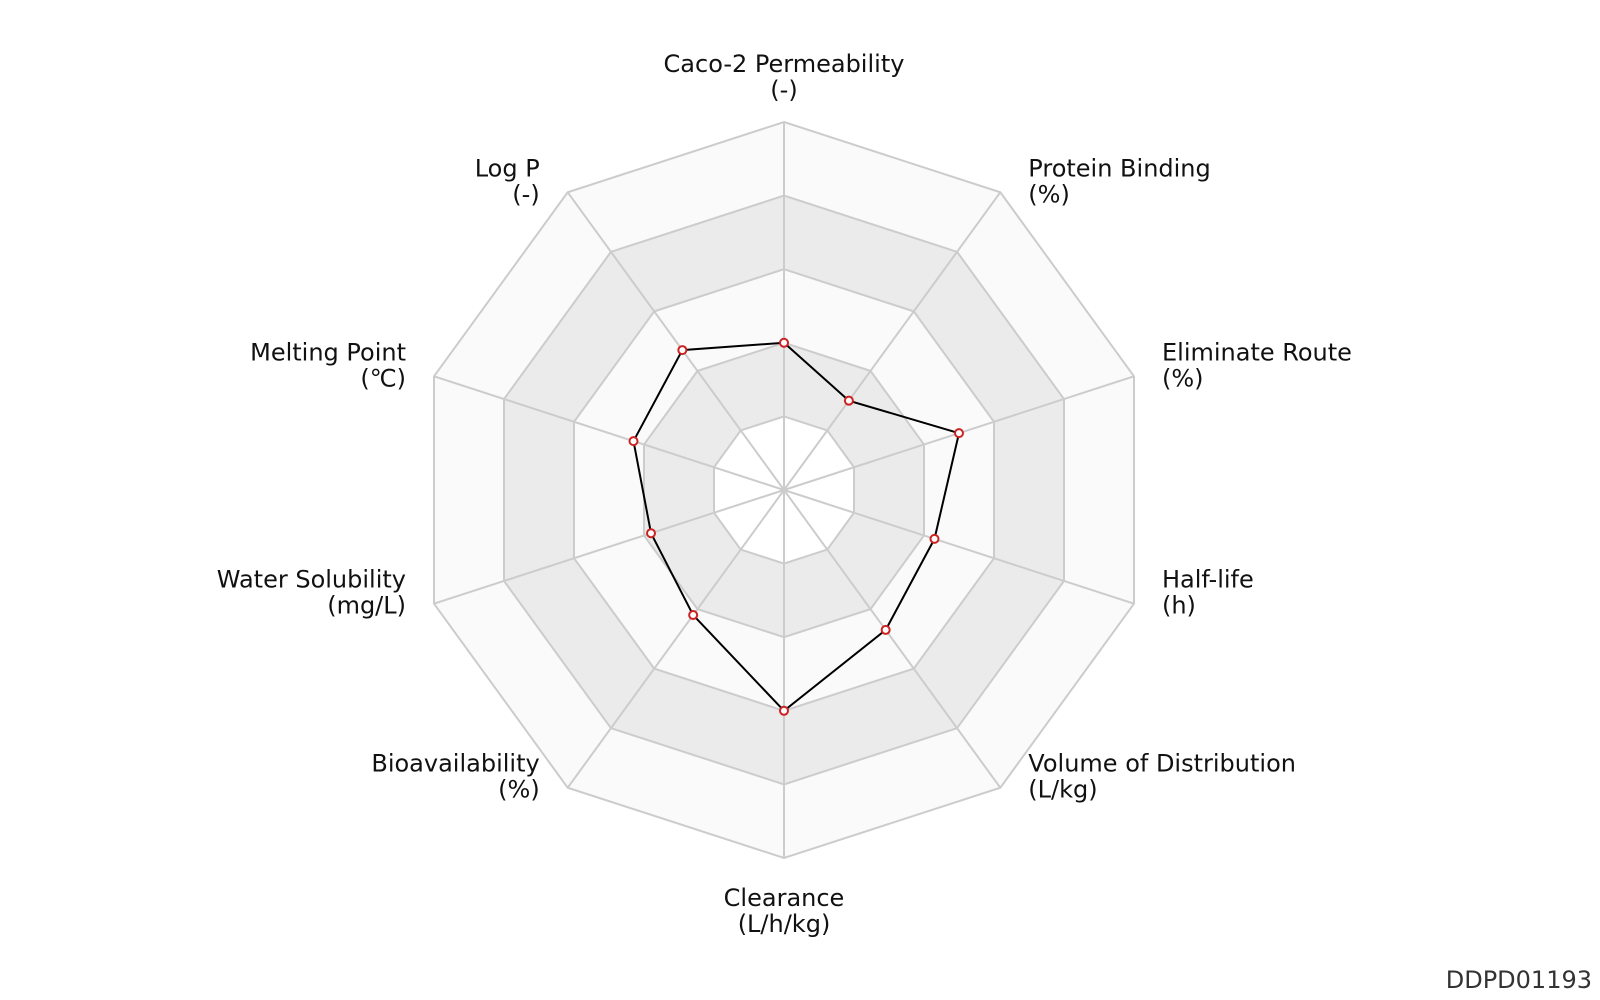 Image resolution: width=1600 pixels, height=1000 pixels. What do you see at coordinates (507, 168) in the screenshot?
I see `axis-name: Log P` at bounding box center [507, 168].